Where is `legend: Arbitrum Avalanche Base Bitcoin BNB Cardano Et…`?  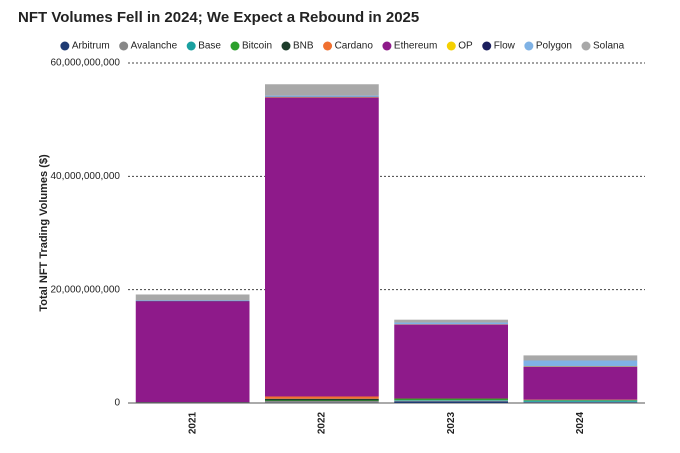 legend: Arbitrum Avalanche Base Bitcoin BNB Cardano Et… is located at coordinates (342, 46).